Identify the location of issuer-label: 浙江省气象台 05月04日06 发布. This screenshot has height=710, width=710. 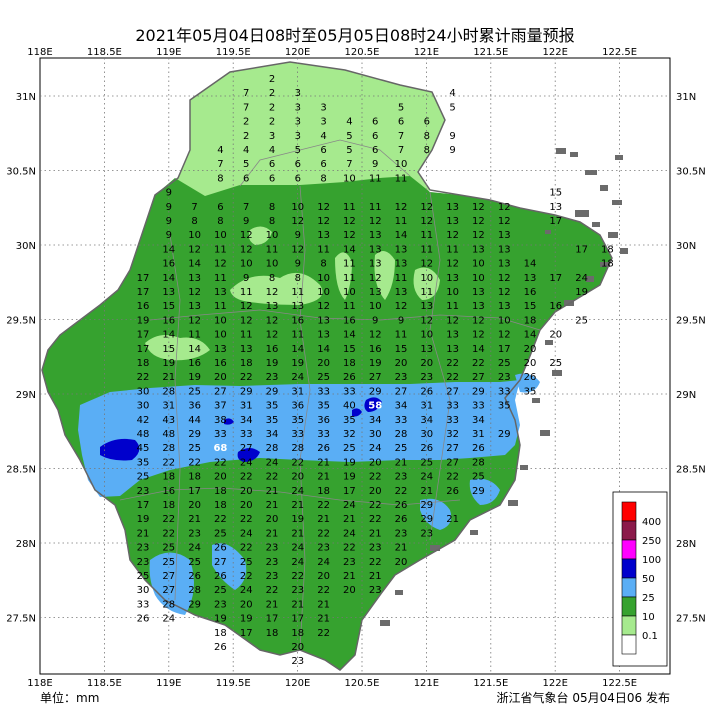
(583, 698).